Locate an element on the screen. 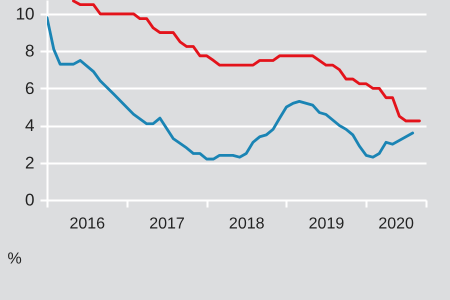  y-tick-label: 2 is located at coordinates (29, 162).